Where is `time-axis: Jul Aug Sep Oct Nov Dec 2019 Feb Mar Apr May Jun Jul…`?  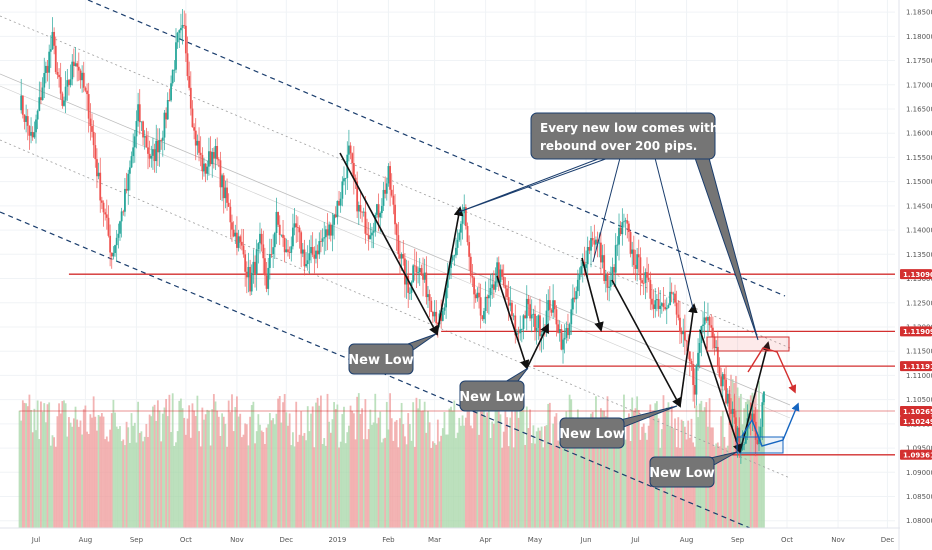 time-axis: Jul Aug Sep Oct Nov Dec 2019 Feb Mar Apr May Jun Jul… is located at coordinates (450, 535).